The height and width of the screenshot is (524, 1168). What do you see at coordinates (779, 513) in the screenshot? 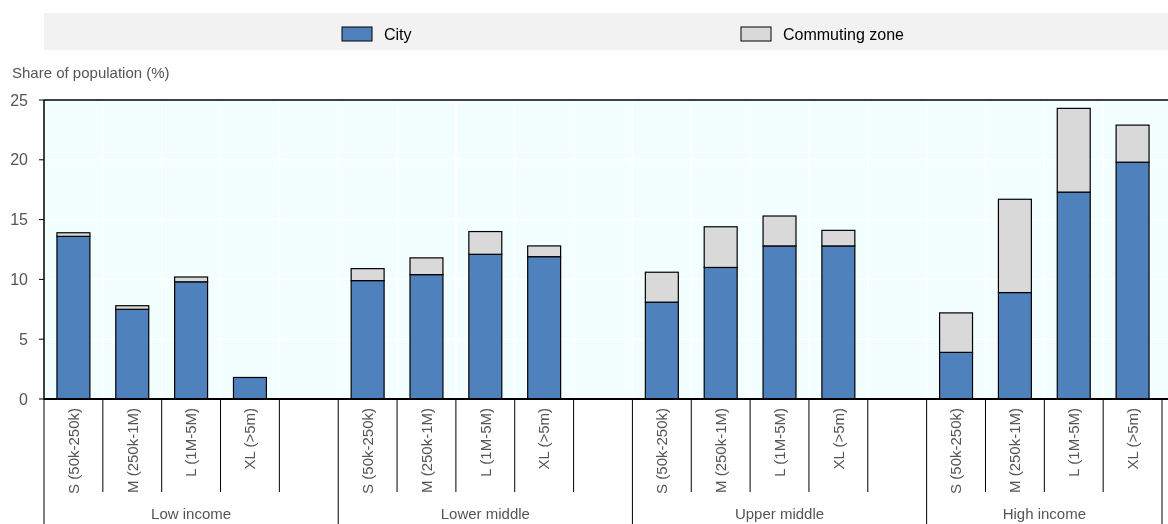
I see `text: Upper middle` at bounding box center [779, 513].